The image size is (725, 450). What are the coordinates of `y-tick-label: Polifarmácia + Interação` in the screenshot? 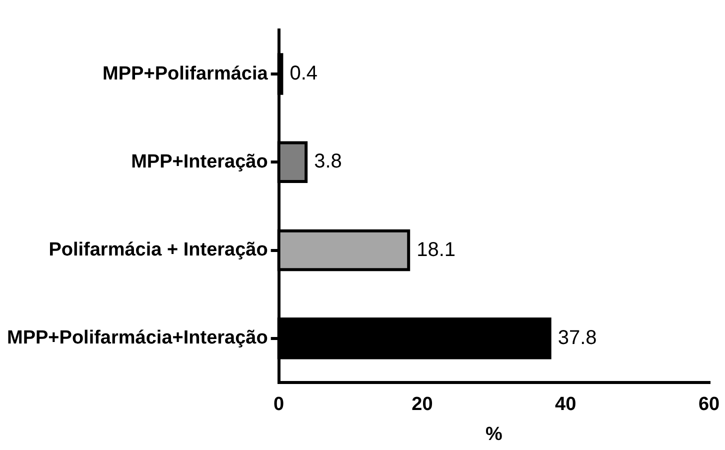 It's located at (158, 249).